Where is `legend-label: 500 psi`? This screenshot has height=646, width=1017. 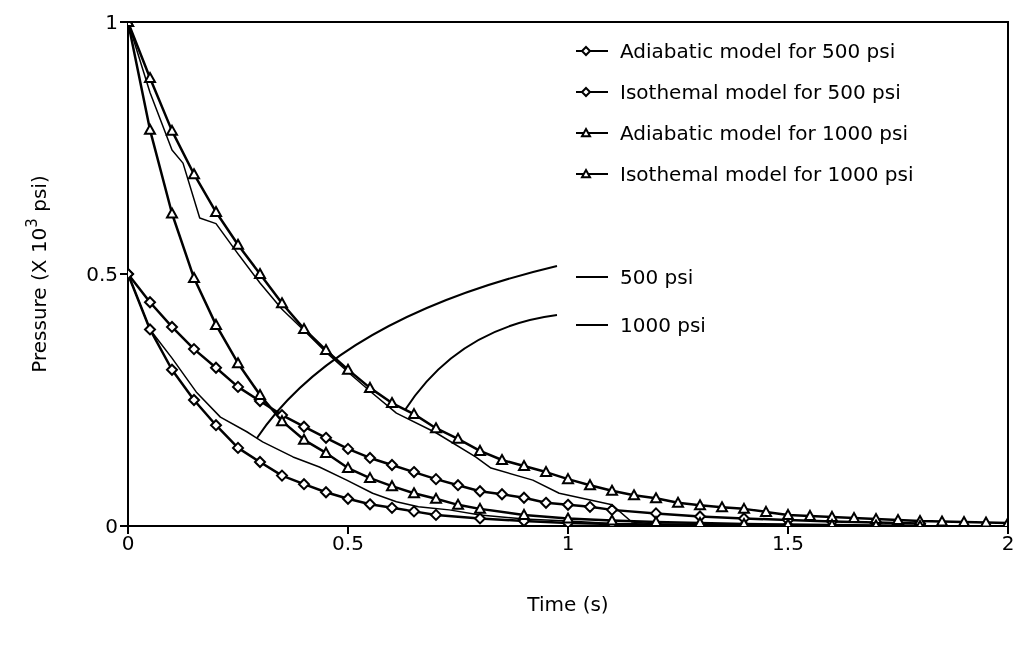 legend-label: 500 psi is located at coordinates (657, 276).